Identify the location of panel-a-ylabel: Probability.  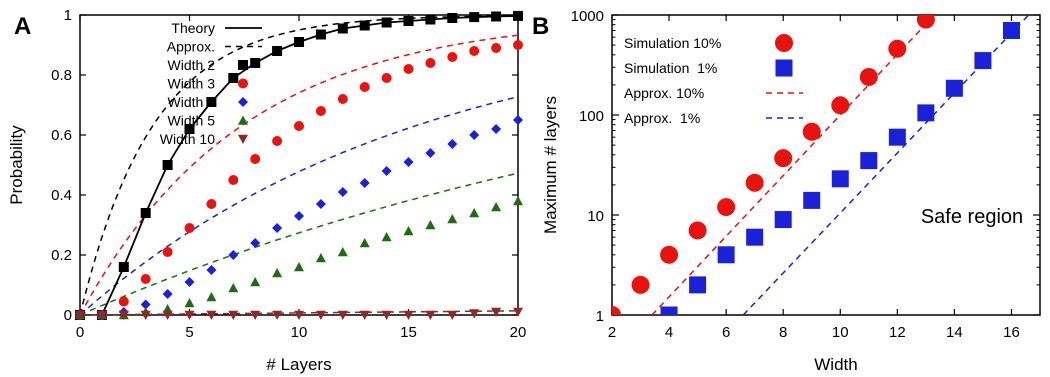
(16, 165).